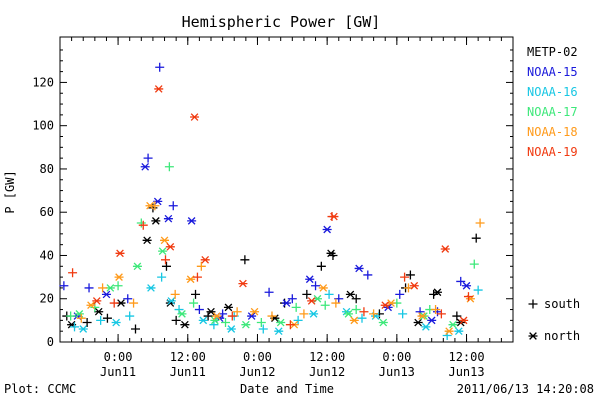 Image resolution: width=600 pixels, height=400 pixels. I want to click on x-tick-date-label: Jun12, so click(257, 372).